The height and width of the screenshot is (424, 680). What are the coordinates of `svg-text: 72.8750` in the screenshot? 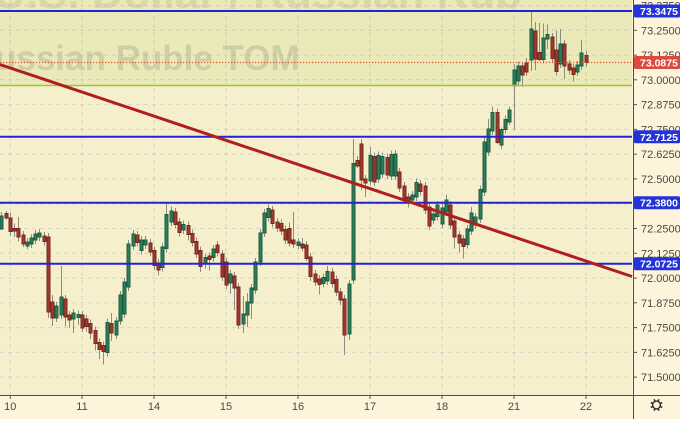 It's located at (660, 106).